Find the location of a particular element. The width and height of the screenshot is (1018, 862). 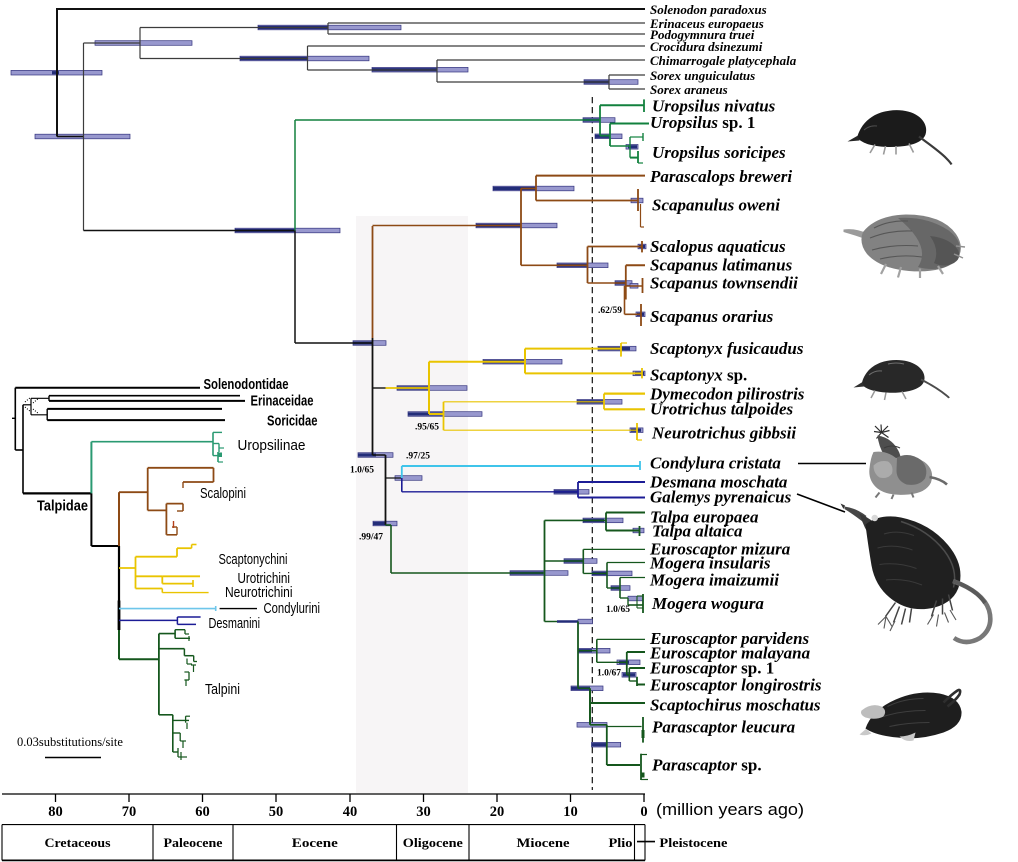

svg-text: 30 is located at coordinates (423, 812).